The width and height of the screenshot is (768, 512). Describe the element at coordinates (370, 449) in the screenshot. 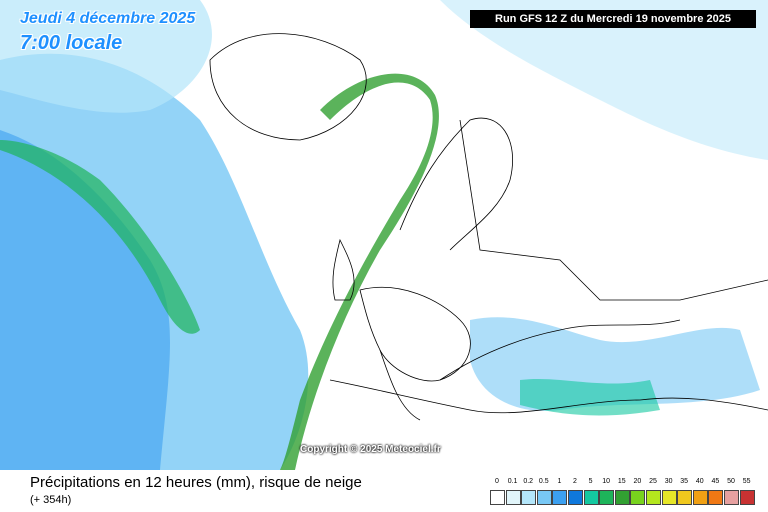

I see `copyright: Copyright © 2025 Meteociel.fr` at that location.